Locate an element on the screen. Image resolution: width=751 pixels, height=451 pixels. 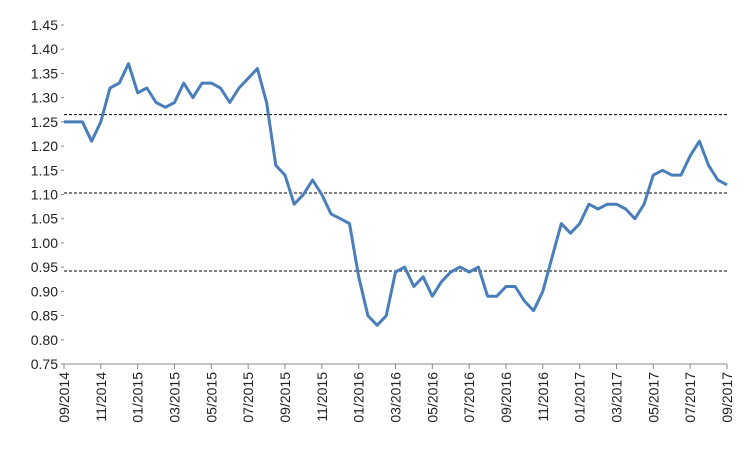
y-tick-label: 1.00 is located at coordinates (44, 243).